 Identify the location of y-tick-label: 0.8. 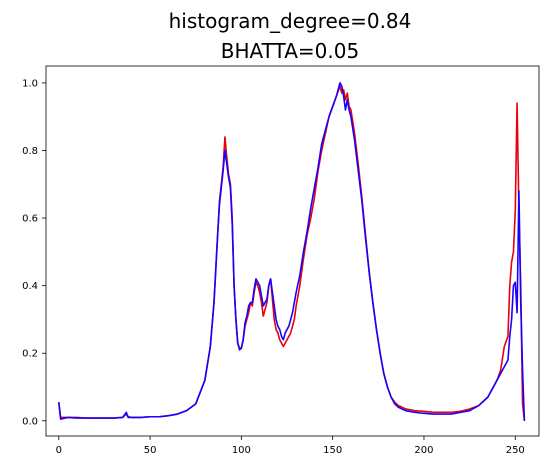
(30, 151).